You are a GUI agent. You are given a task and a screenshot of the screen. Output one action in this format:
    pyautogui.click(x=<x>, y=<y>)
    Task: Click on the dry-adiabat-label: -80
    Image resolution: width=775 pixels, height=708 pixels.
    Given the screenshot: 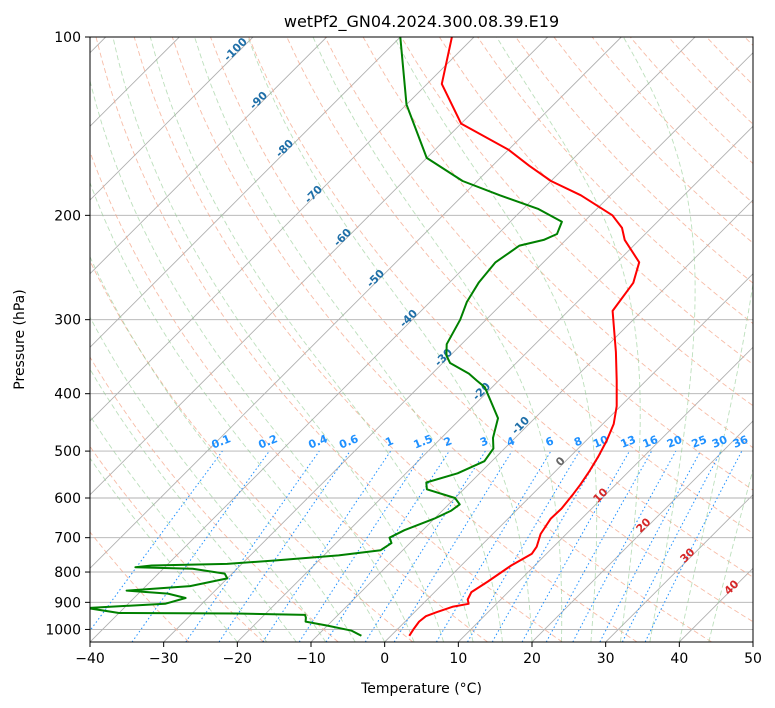 What is the action you would take?
    pyautogui.click(x=284, y=148)
    